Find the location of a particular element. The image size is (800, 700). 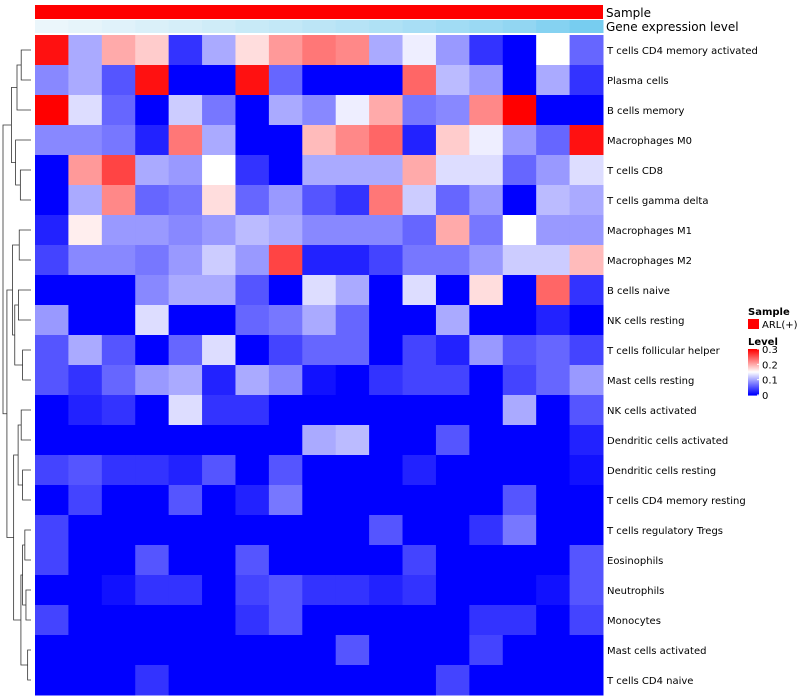

row-label: Macrophages M0 is located at coordinates (649, 141).